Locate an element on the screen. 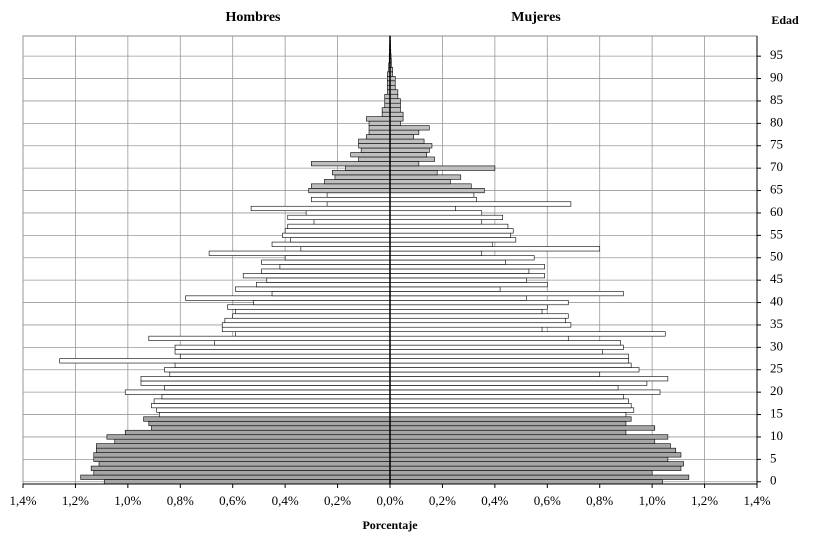  y-tick-label: 95 is located at coordinates (776, 54).